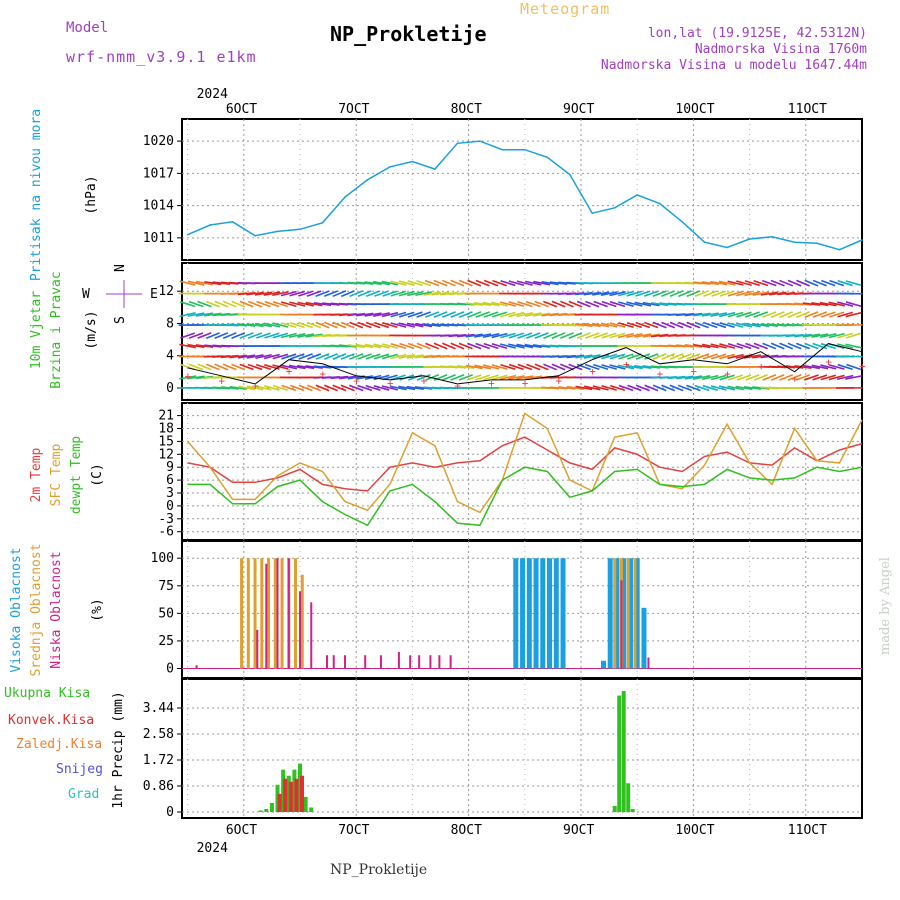  Describe the element at coordinates (56, 475) in the screenshot. I see `sfc-axis-title: SFC Temp` at that location.